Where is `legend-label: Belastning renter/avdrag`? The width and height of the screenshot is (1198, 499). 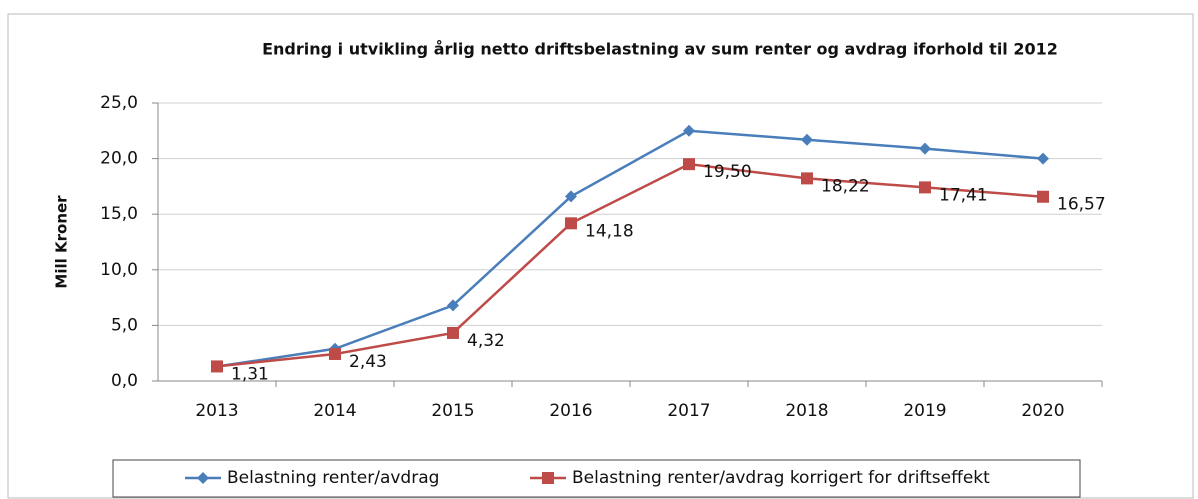
legend-label: Belastning renter/avdrag is located at coordinates (333, 478).